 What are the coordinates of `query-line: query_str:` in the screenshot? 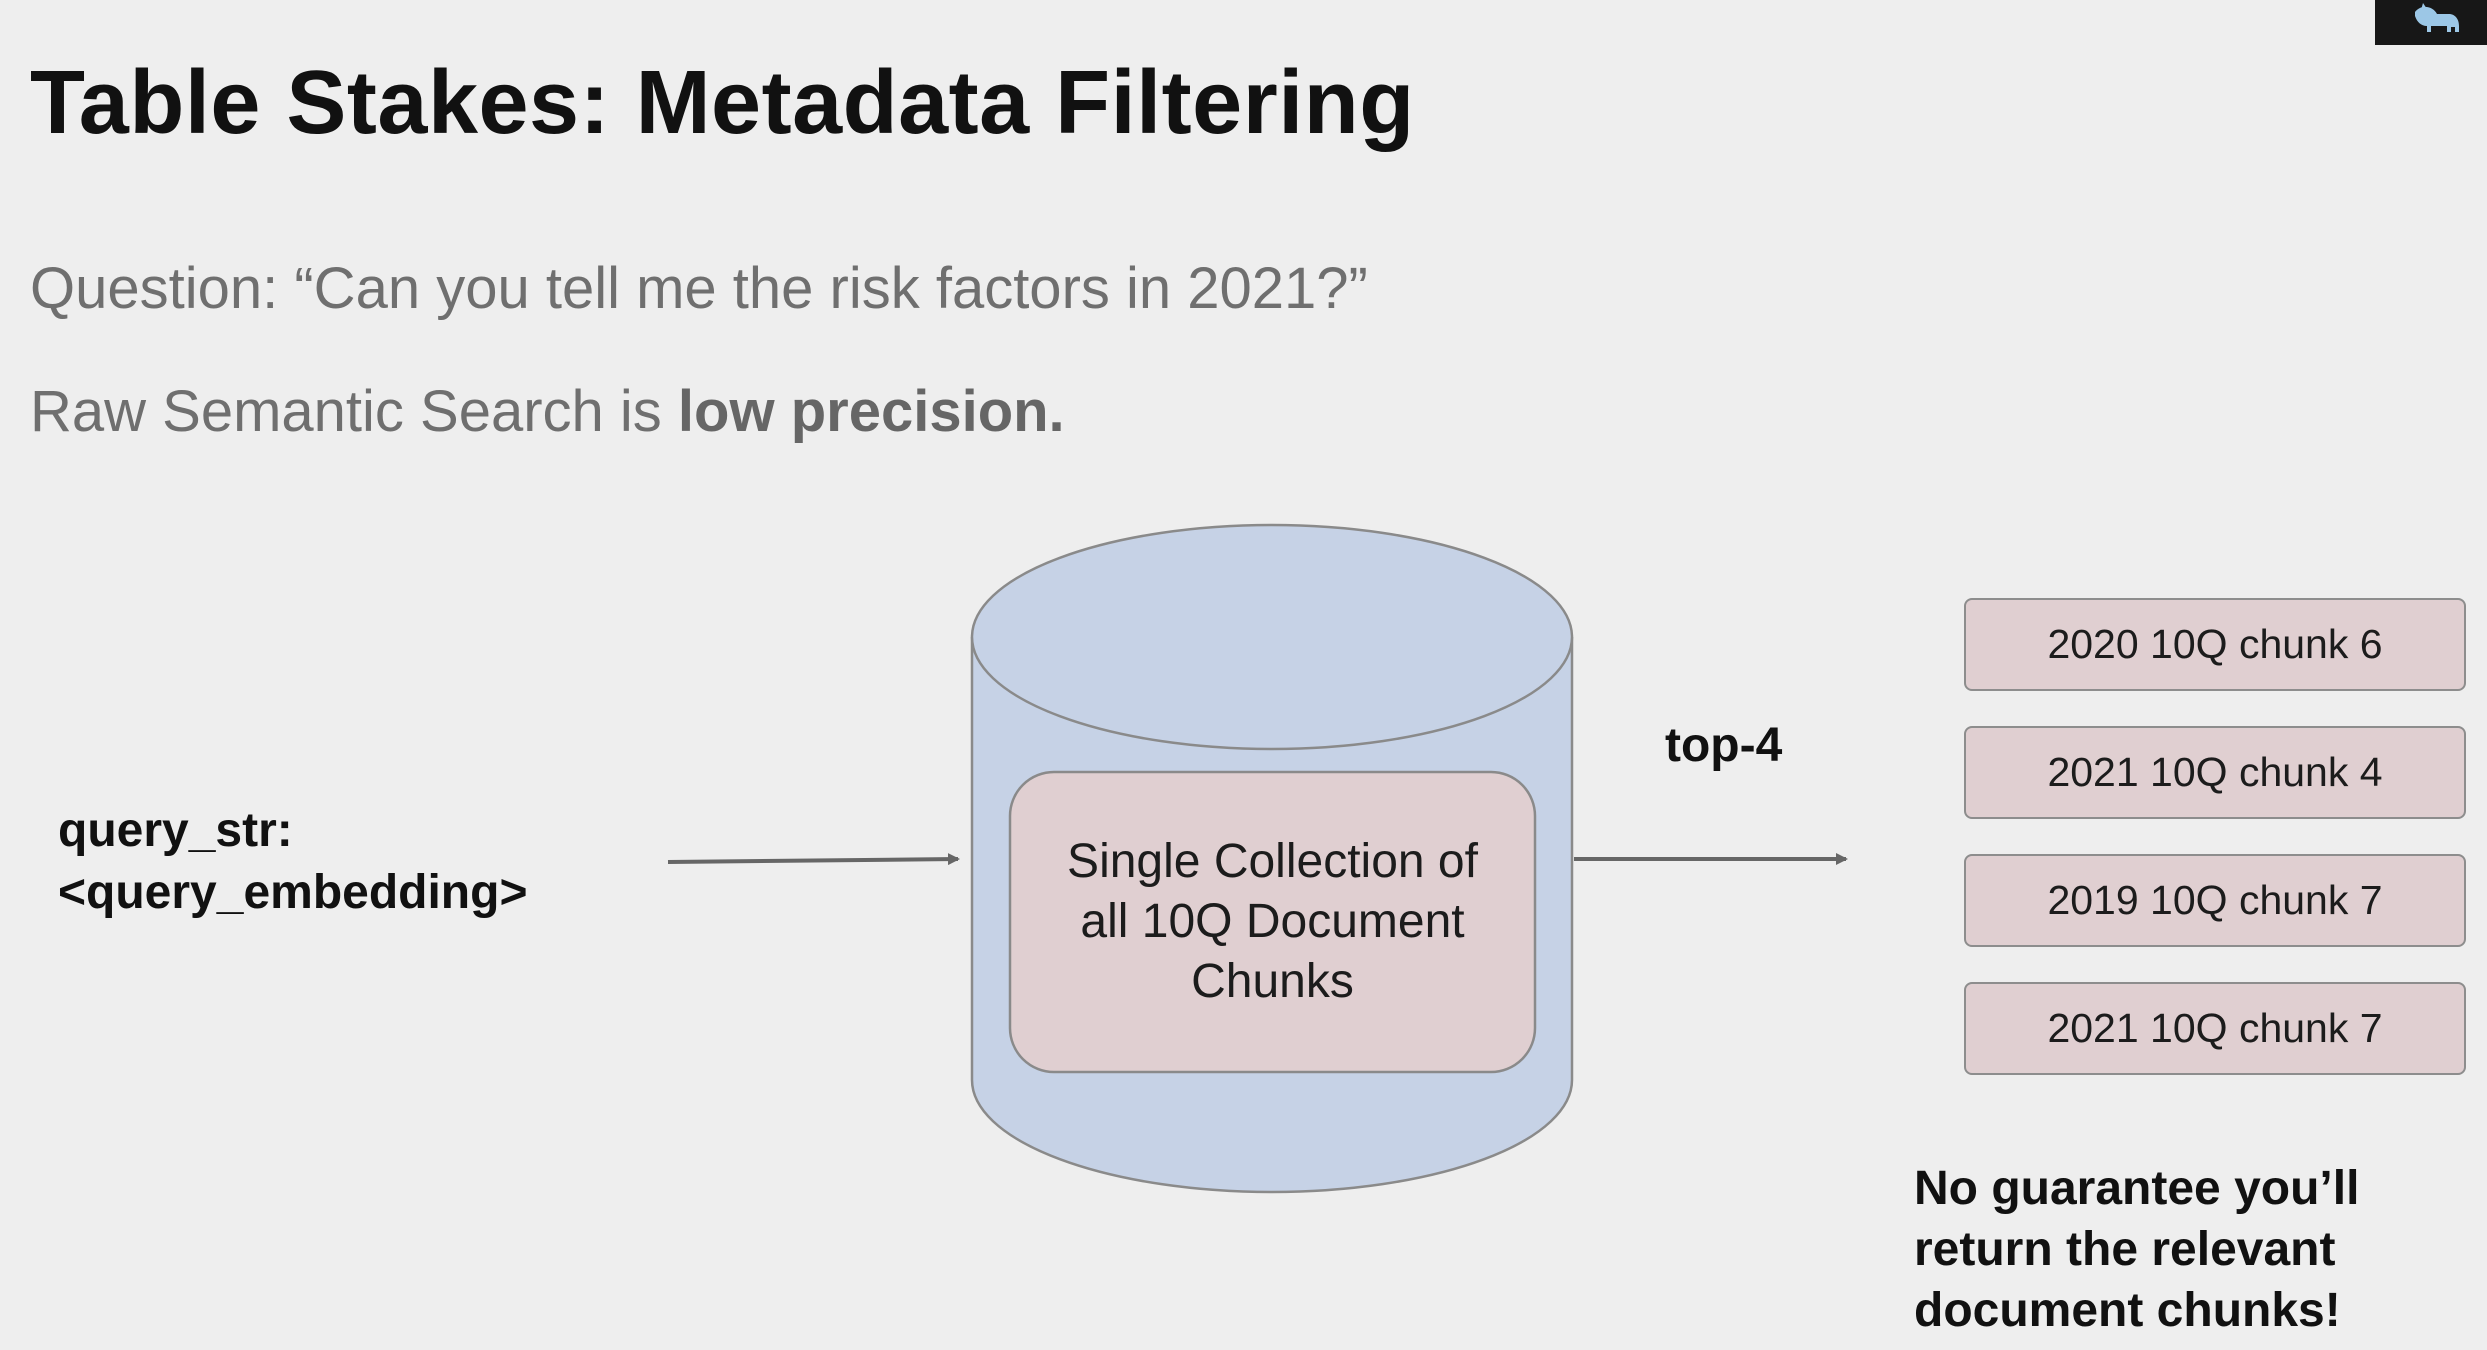 It's located at (175, 830).